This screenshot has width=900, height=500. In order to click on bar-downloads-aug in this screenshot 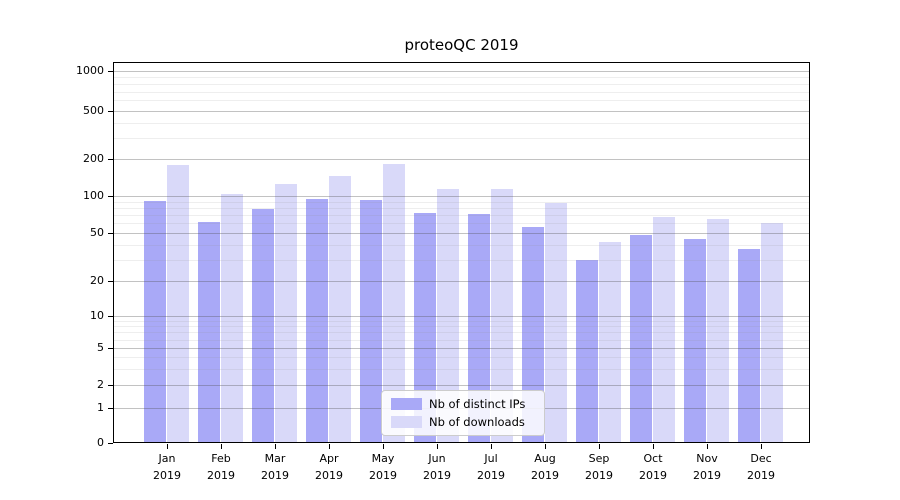, I will do `click(556, 322)`.